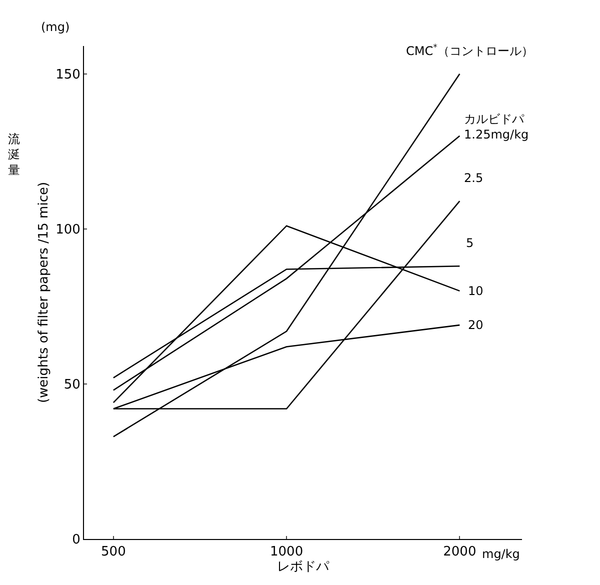 Image resolution: width=600 pixels, height=585 pixels. Describe the element at coordinates (501, 554) in the screenshot. I see `text: mg/kg` at that location.